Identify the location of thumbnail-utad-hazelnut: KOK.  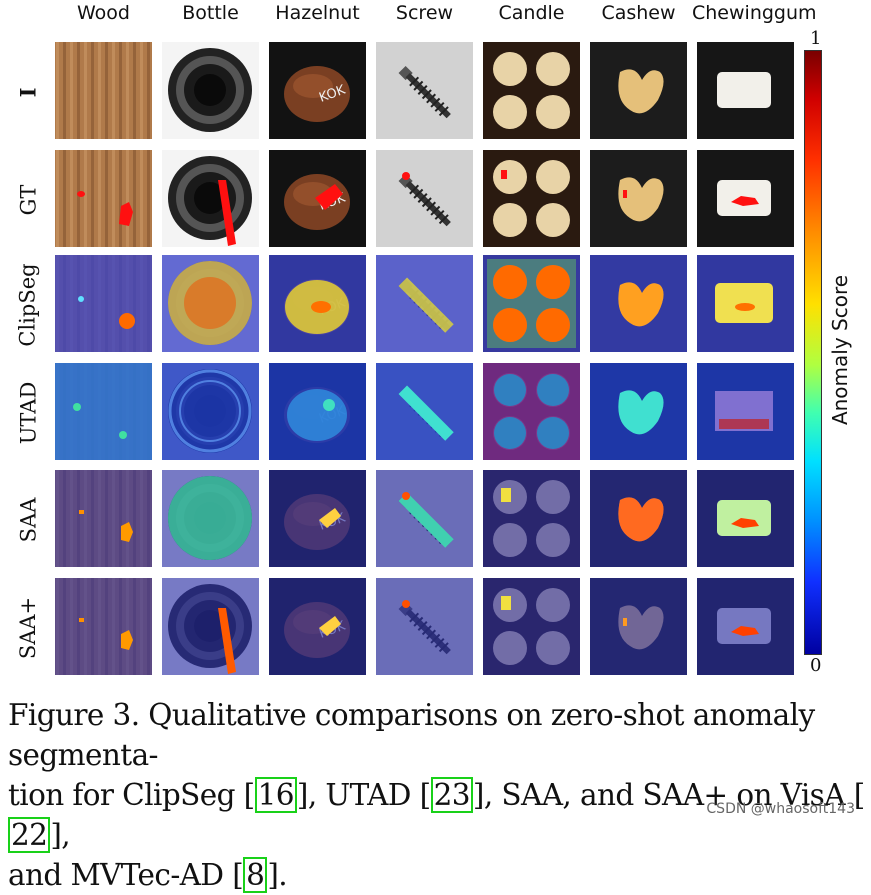
(317, 411).